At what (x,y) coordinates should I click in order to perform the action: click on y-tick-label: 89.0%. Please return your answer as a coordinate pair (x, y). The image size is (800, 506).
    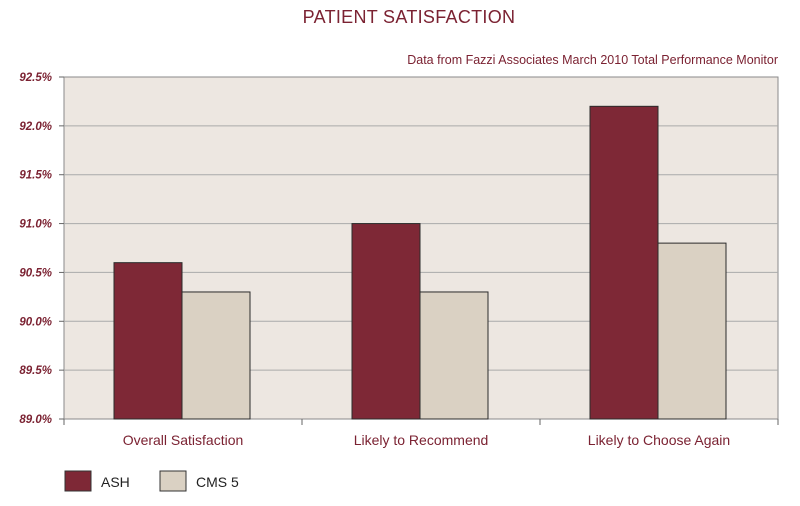
    Looking at the image, I should click on (35, 420).